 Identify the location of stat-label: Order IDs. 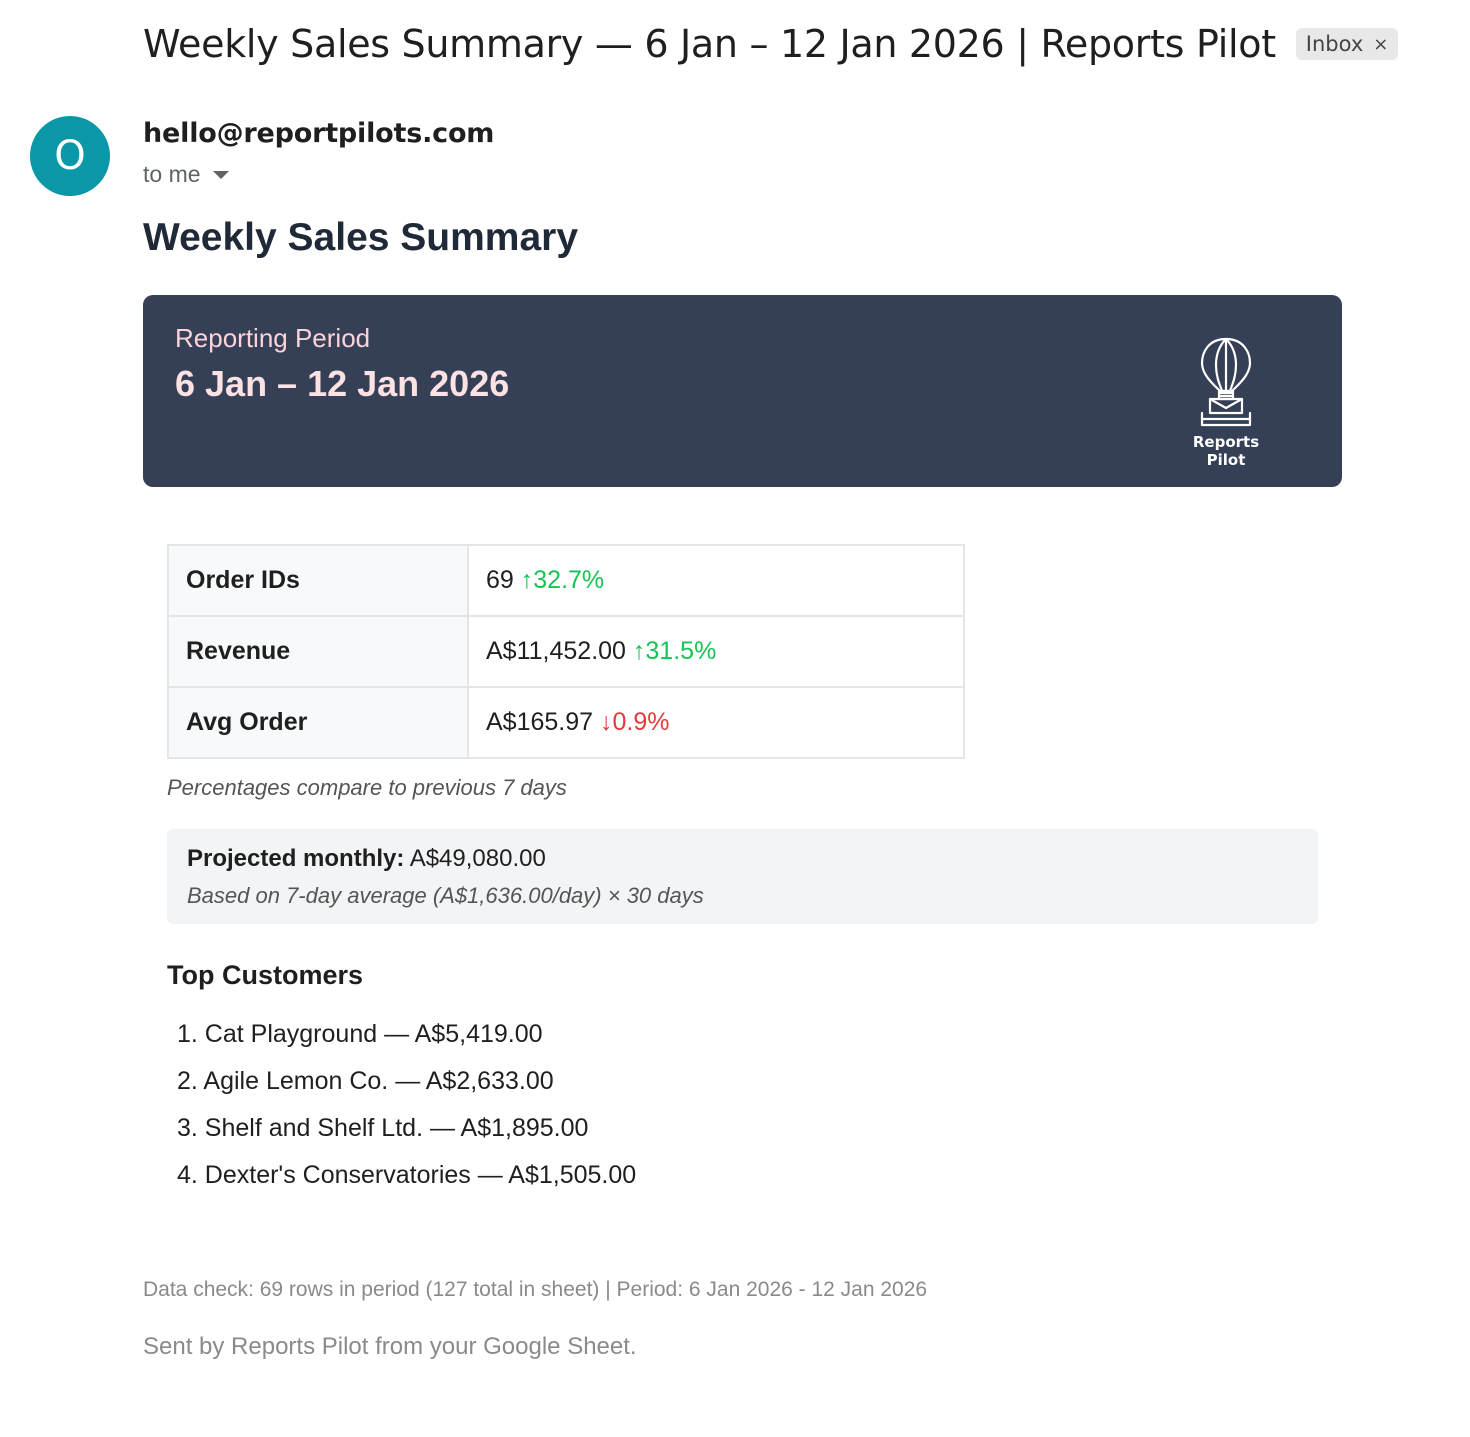
(318, 580).